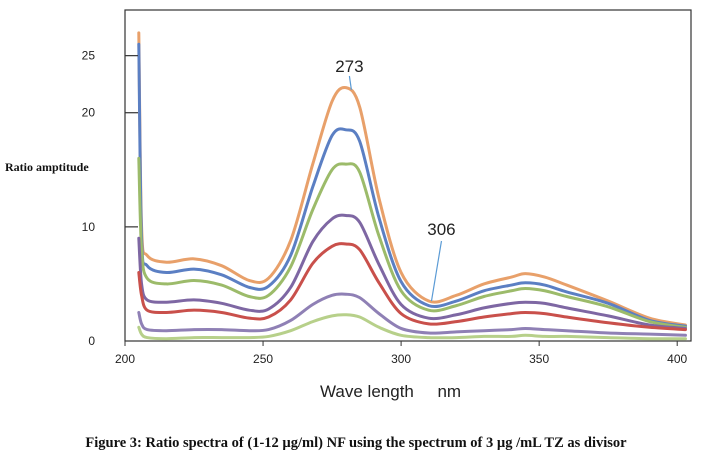  Describe the element at coordinates (390, 391) in the screenshot. I see `x-axis-label: Wave length nm` at that location.